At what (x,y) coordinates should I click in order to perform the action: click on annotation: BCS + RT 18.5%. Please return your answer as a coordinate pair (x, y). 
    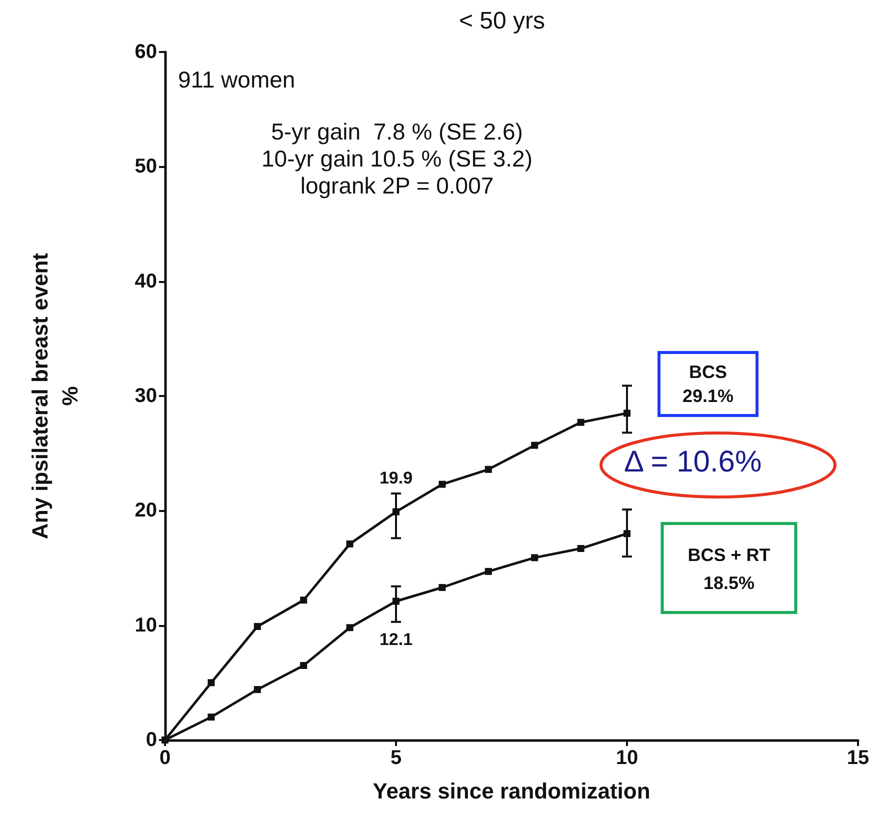
    Looking at the image, I should click on (729, 569).